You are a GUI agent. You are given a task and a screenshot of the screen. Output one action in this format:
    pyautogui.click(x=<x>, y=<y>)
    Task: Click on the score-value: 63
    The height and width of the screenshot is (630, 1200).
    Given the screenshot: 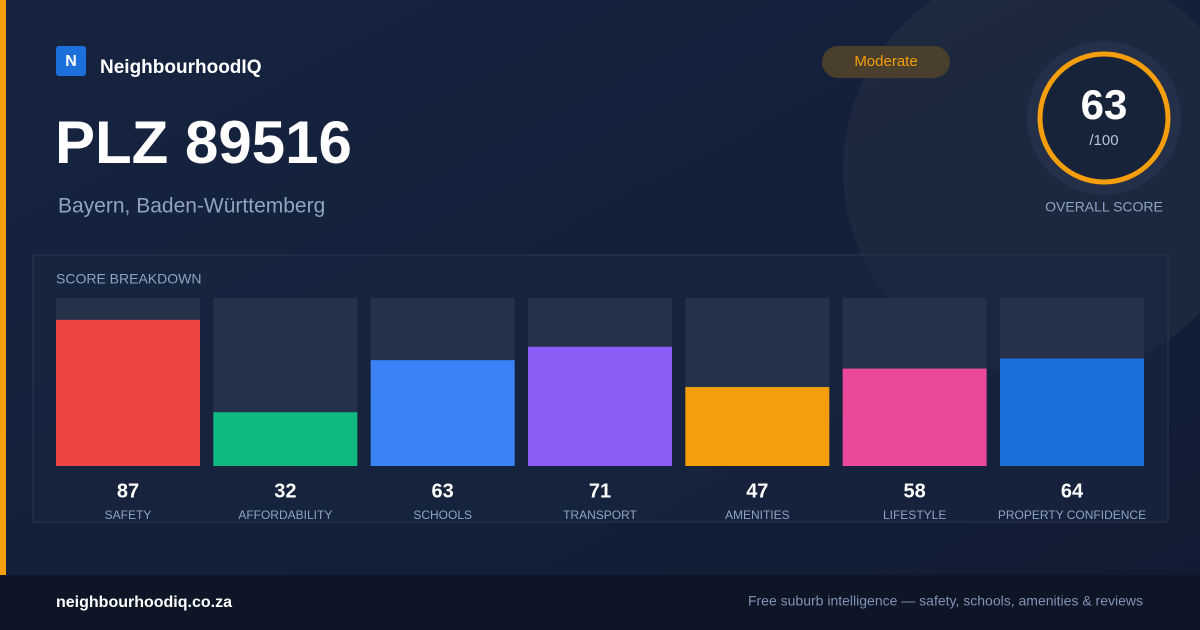 What is the action you would take?
    pyautogui.click(x=1104, y=104)
    